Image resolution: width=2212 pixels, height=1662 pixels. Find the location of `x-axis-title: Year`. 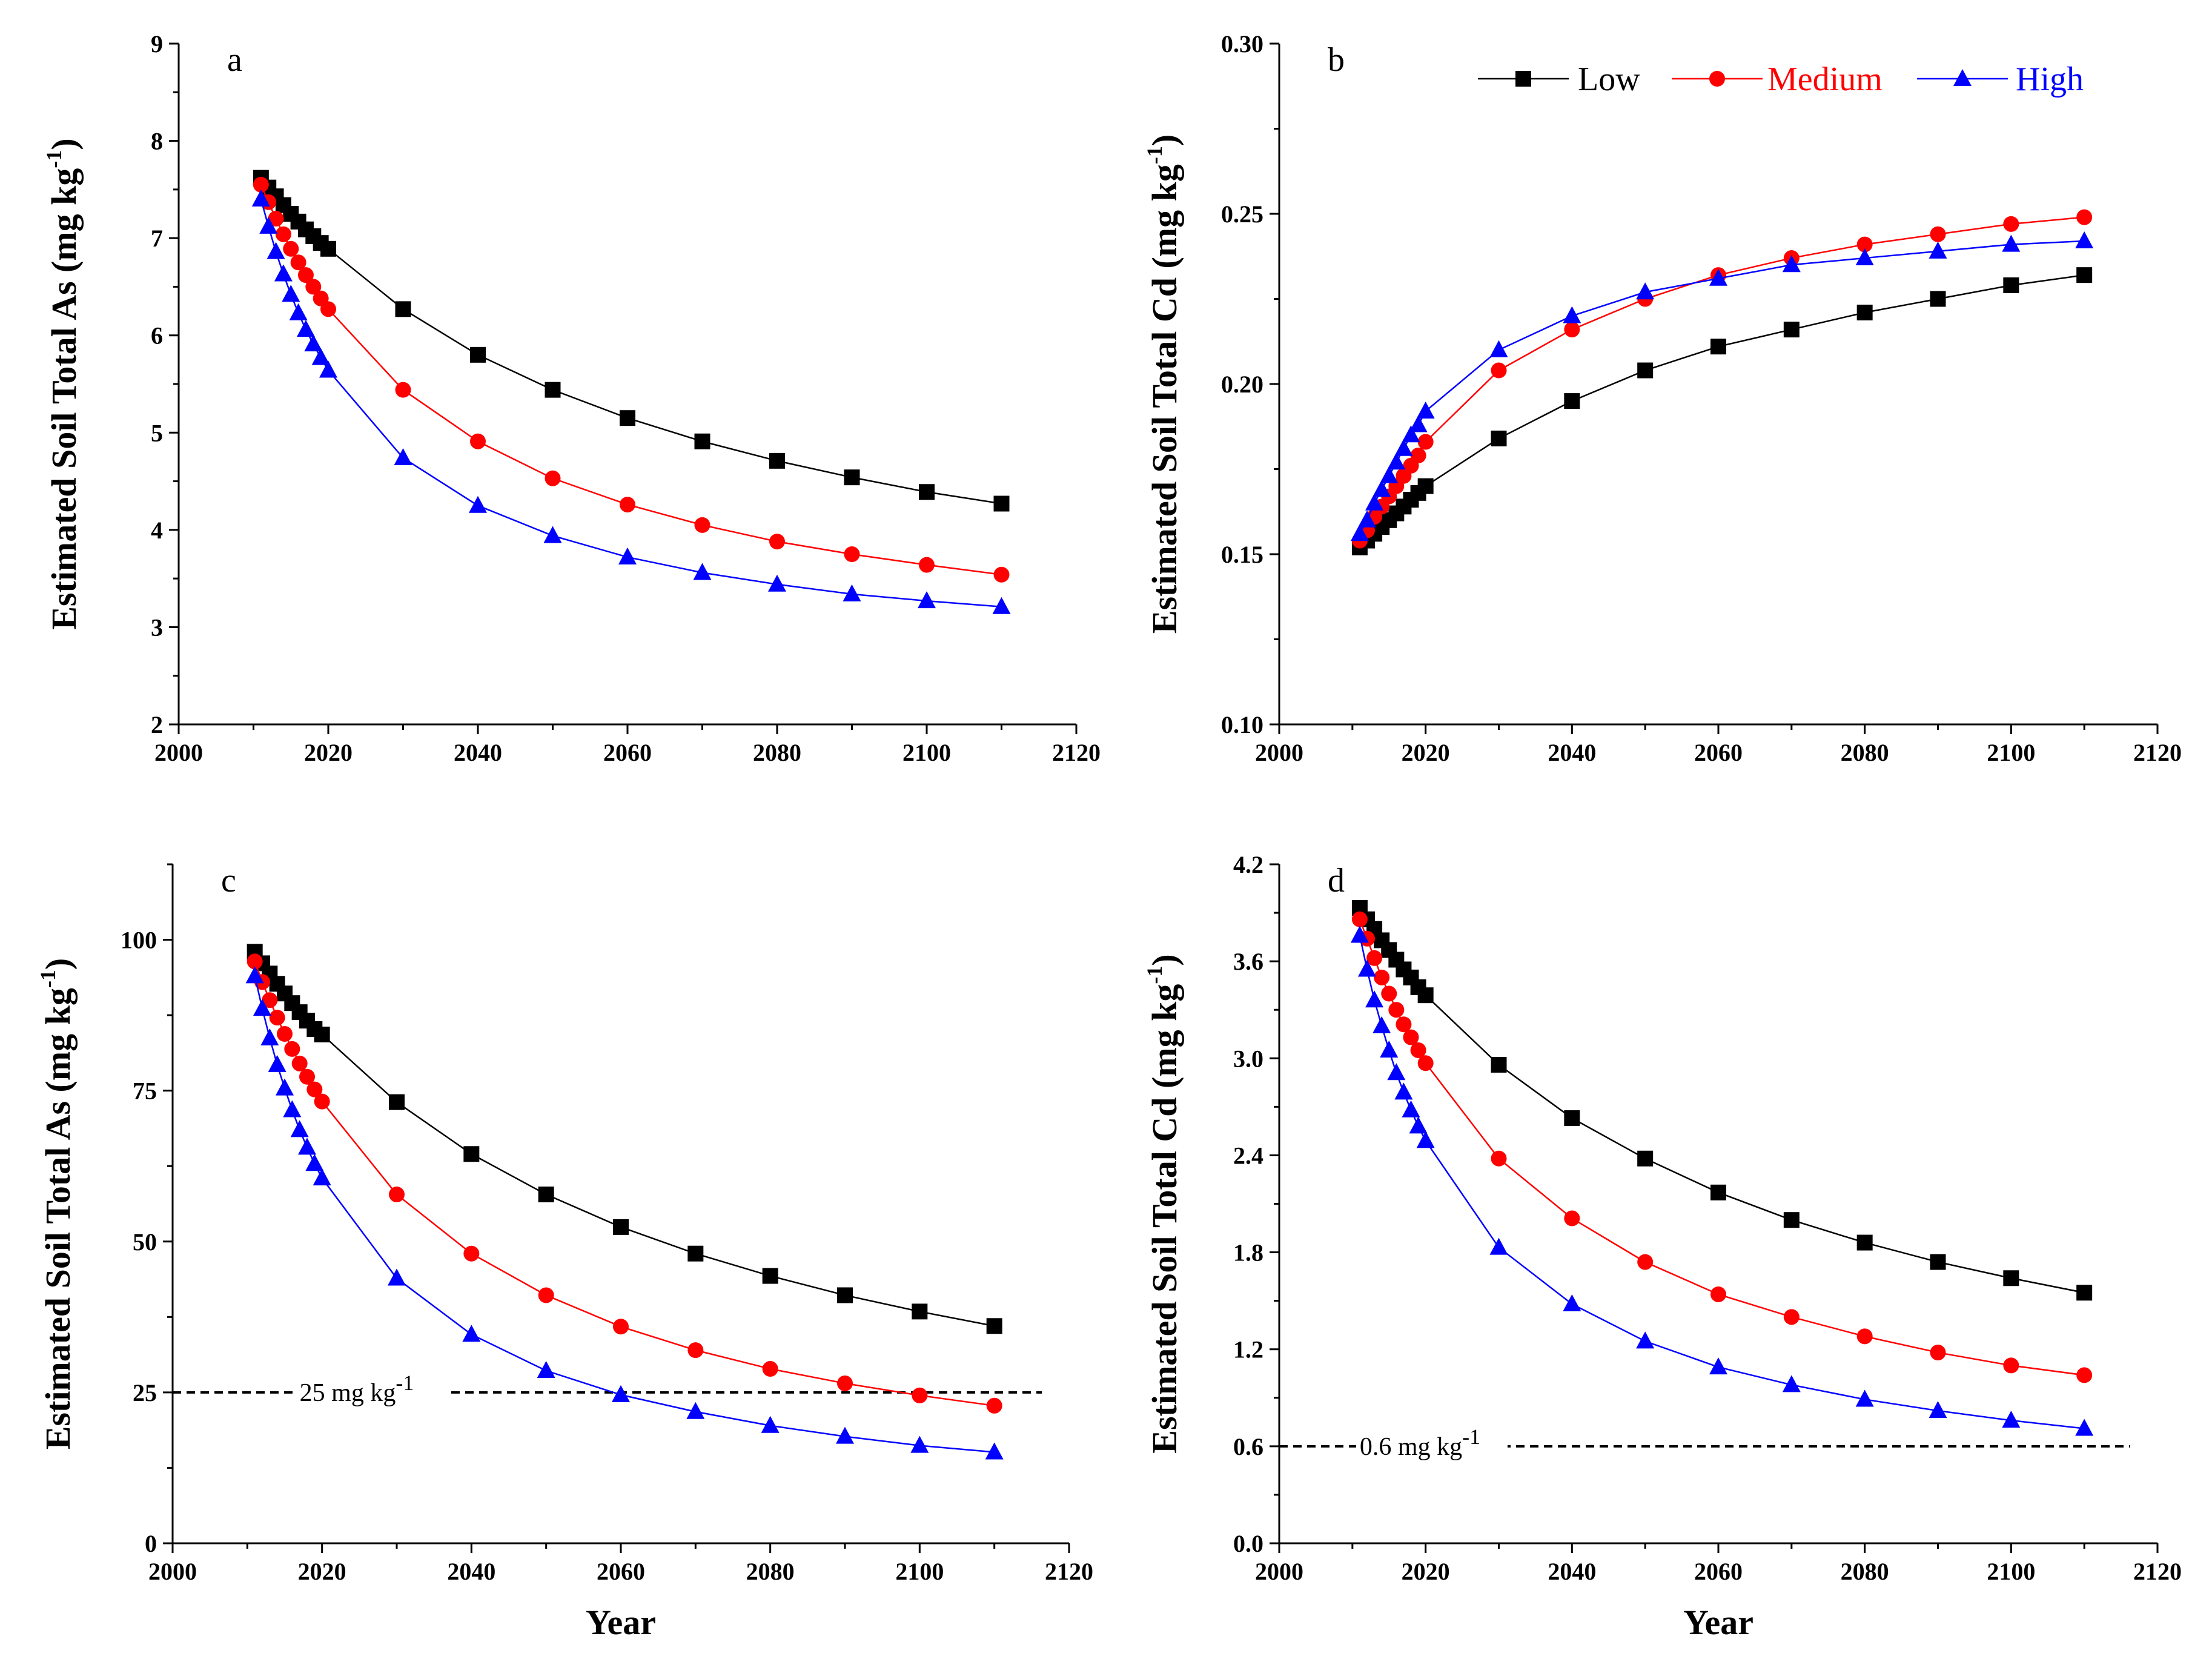

x-axis-title: Year is located at coordinates (1718, 1622).